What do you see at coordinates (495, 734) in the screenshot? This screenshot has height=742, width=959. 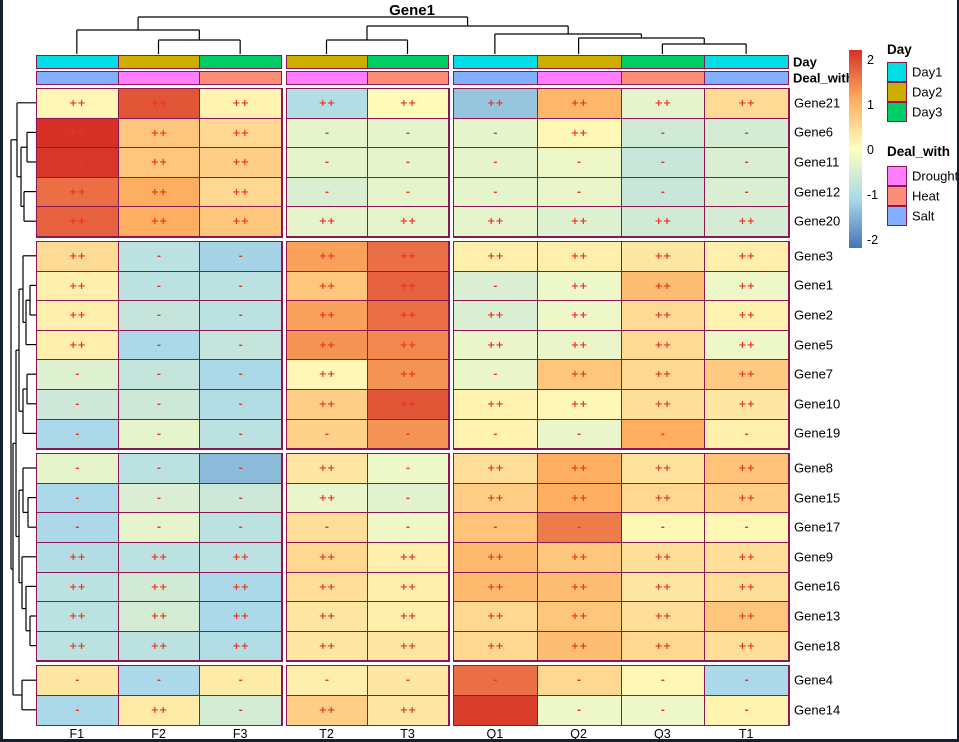 I see `column-label: Q1` at bounding box center [495, 734].